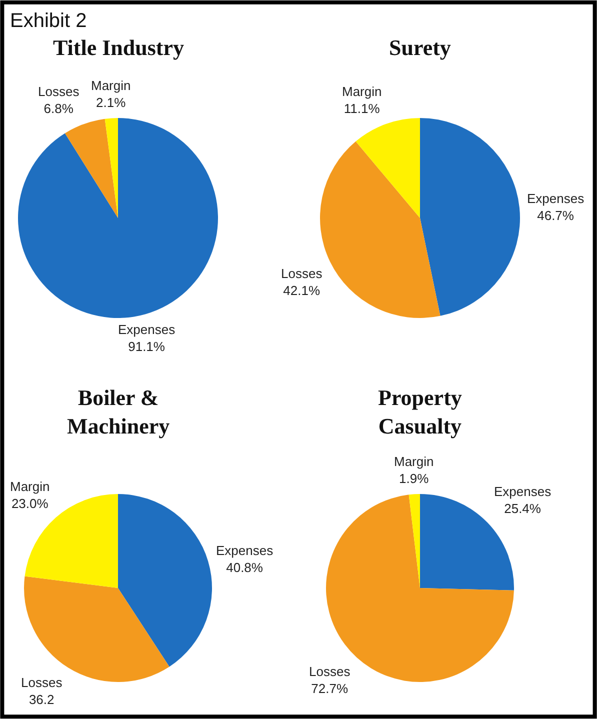  I want to click on data-label: 36.2, so click(41, 699).